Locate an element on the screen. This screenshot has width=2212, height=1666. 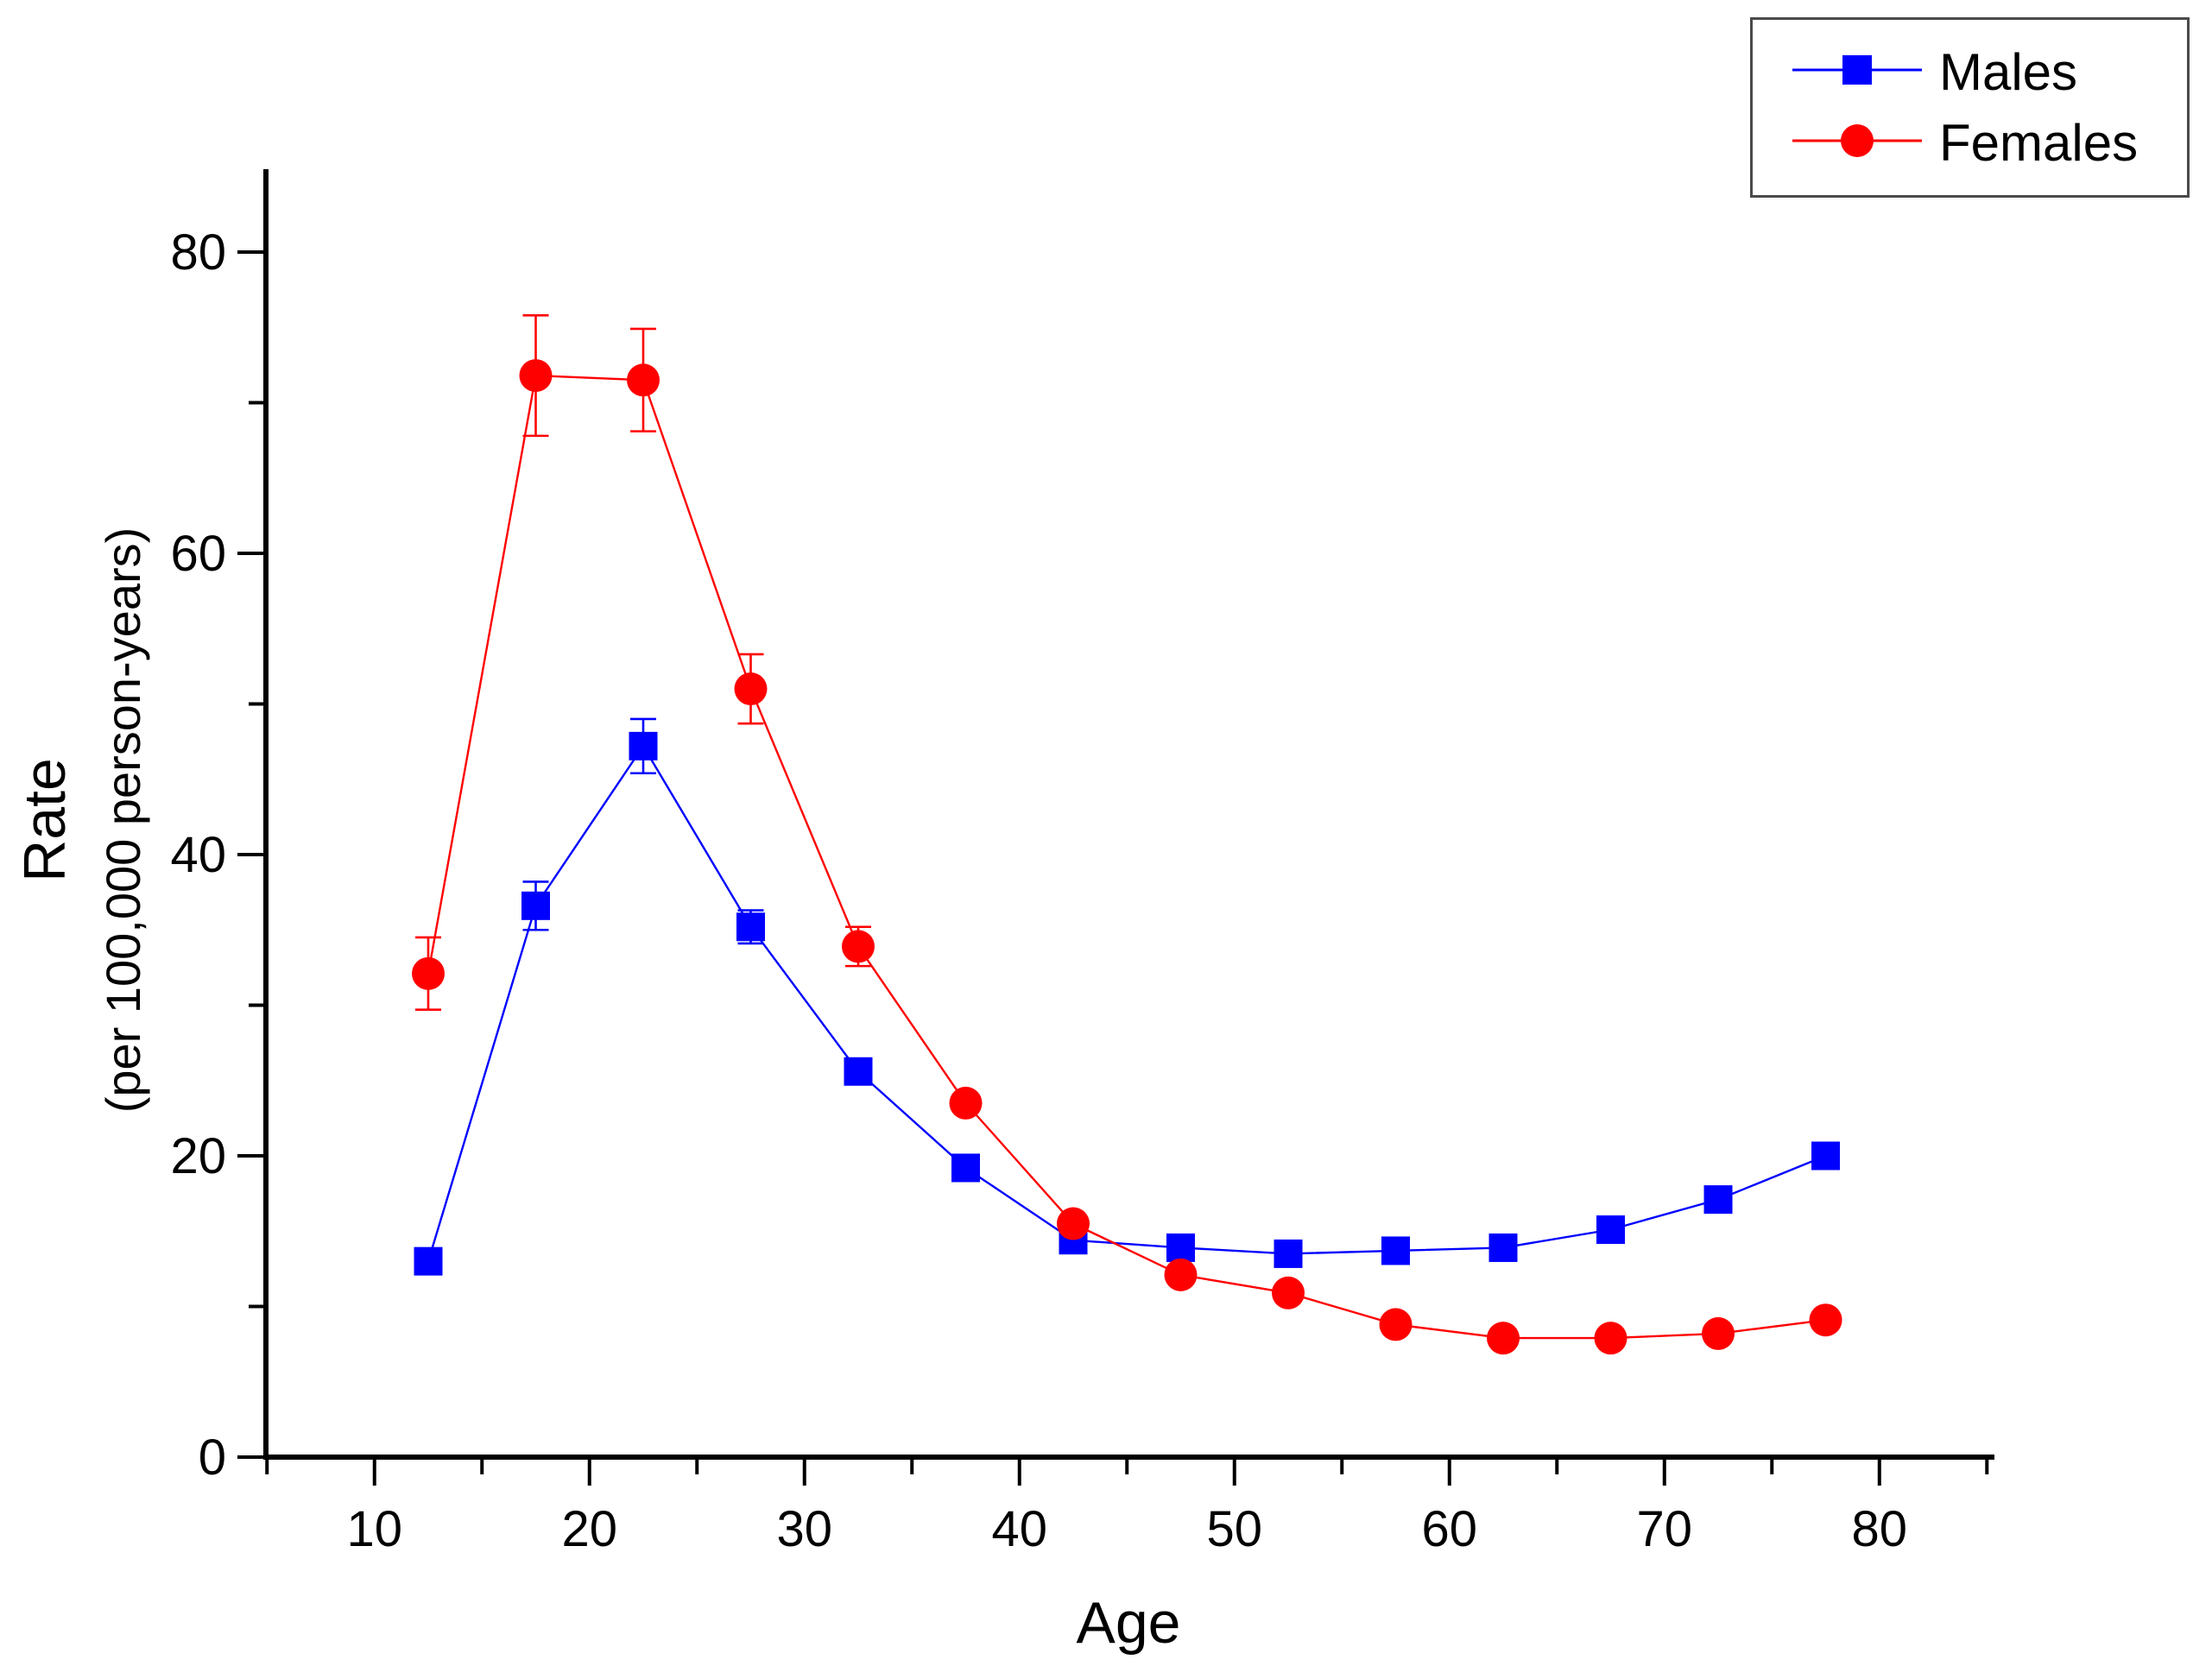
legend-item-females: Females is located at coordinates (1989, 143).